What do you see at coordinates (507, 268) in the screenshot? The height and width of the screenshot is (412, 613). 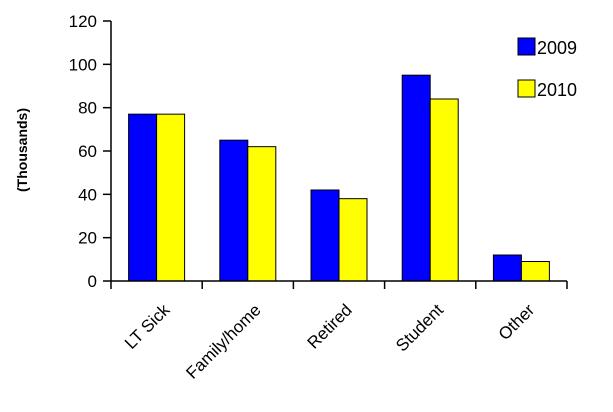 I see `bar-2009-other` at bounding box center [507, 268].